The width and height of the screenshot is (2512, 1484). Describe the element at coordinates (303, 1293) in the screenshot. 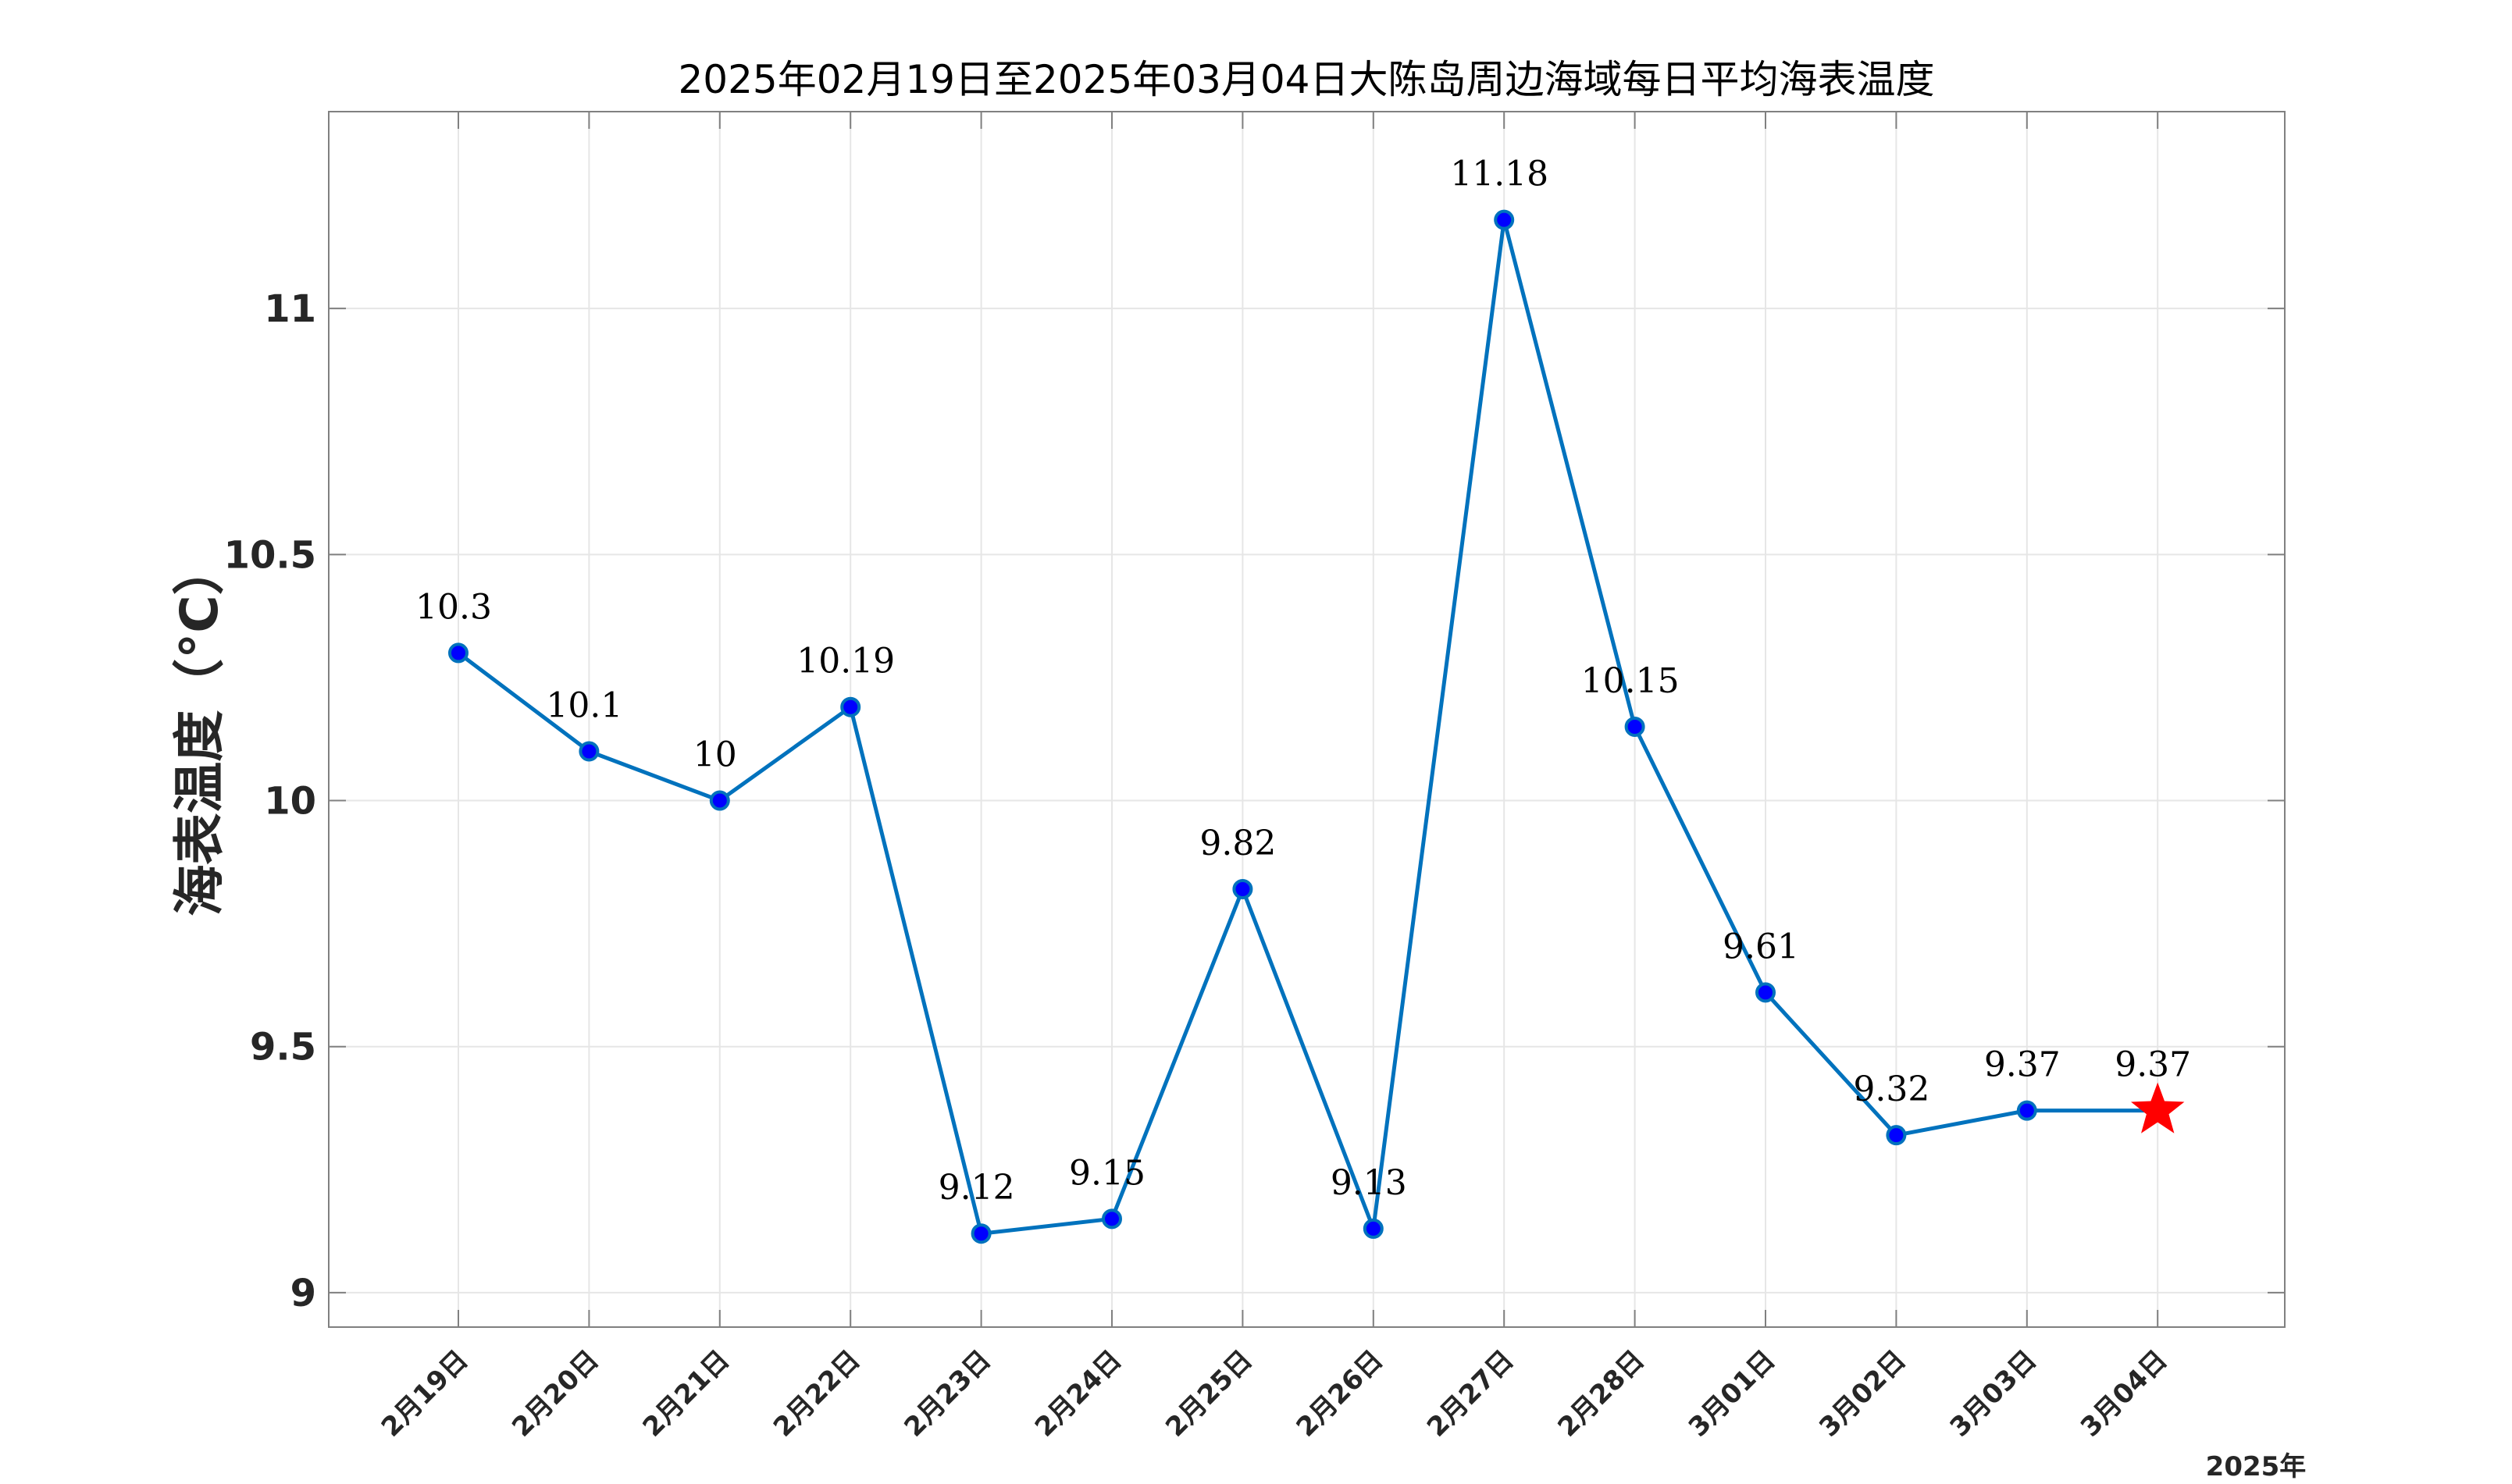

I see `y-tick-label: 9` at that location.